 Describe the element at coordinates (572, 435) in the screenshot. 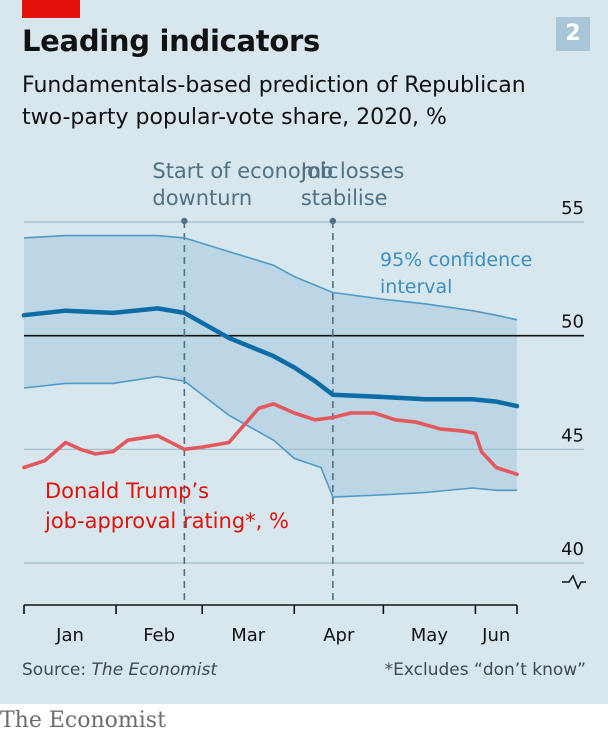

I see `y-tick-label: 45` at that location.